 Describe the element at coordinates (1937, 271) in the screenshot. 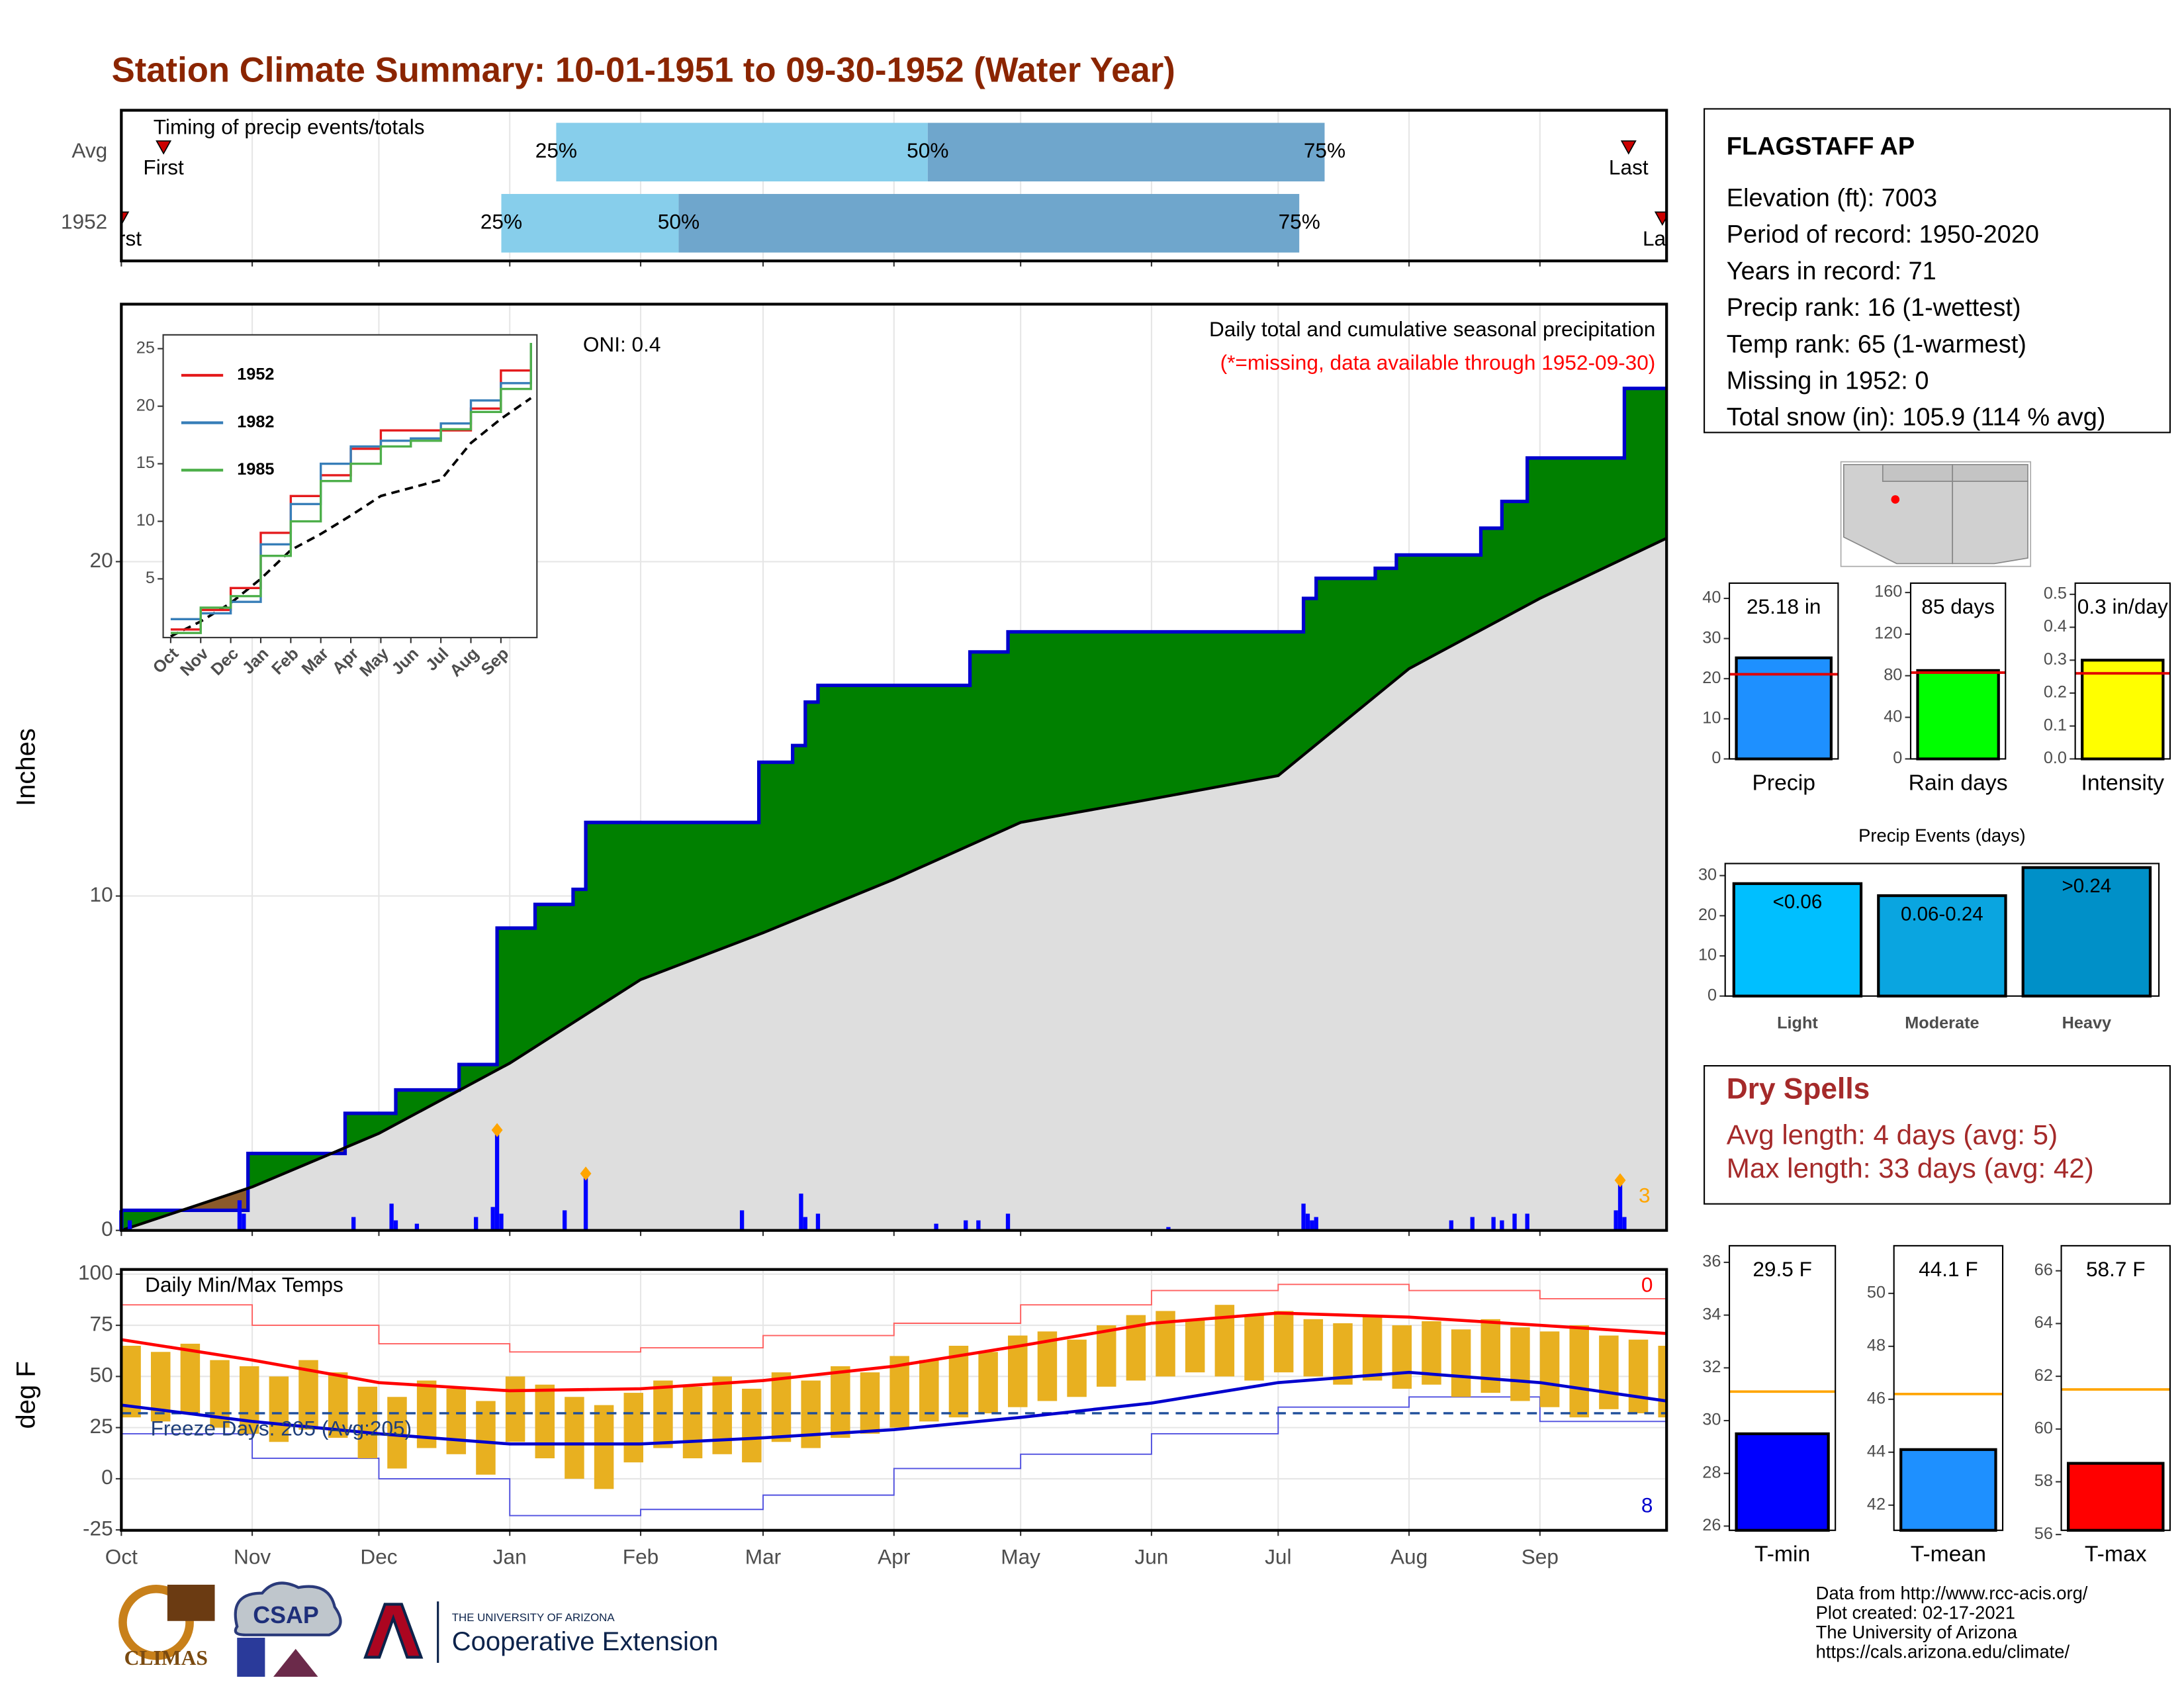

I see `station-box` at that location.